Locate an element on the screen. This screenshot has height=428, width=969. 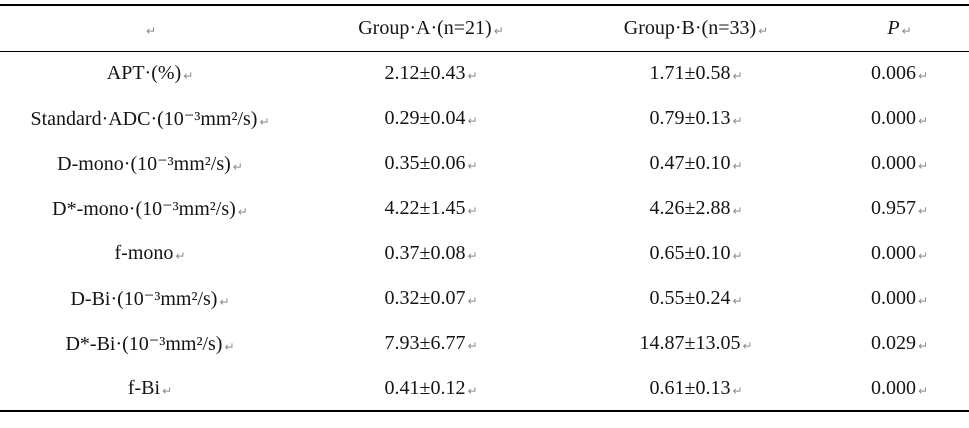
group-a-cell: 7.93±6.77 ↵ is located at coordinates (431, 343).